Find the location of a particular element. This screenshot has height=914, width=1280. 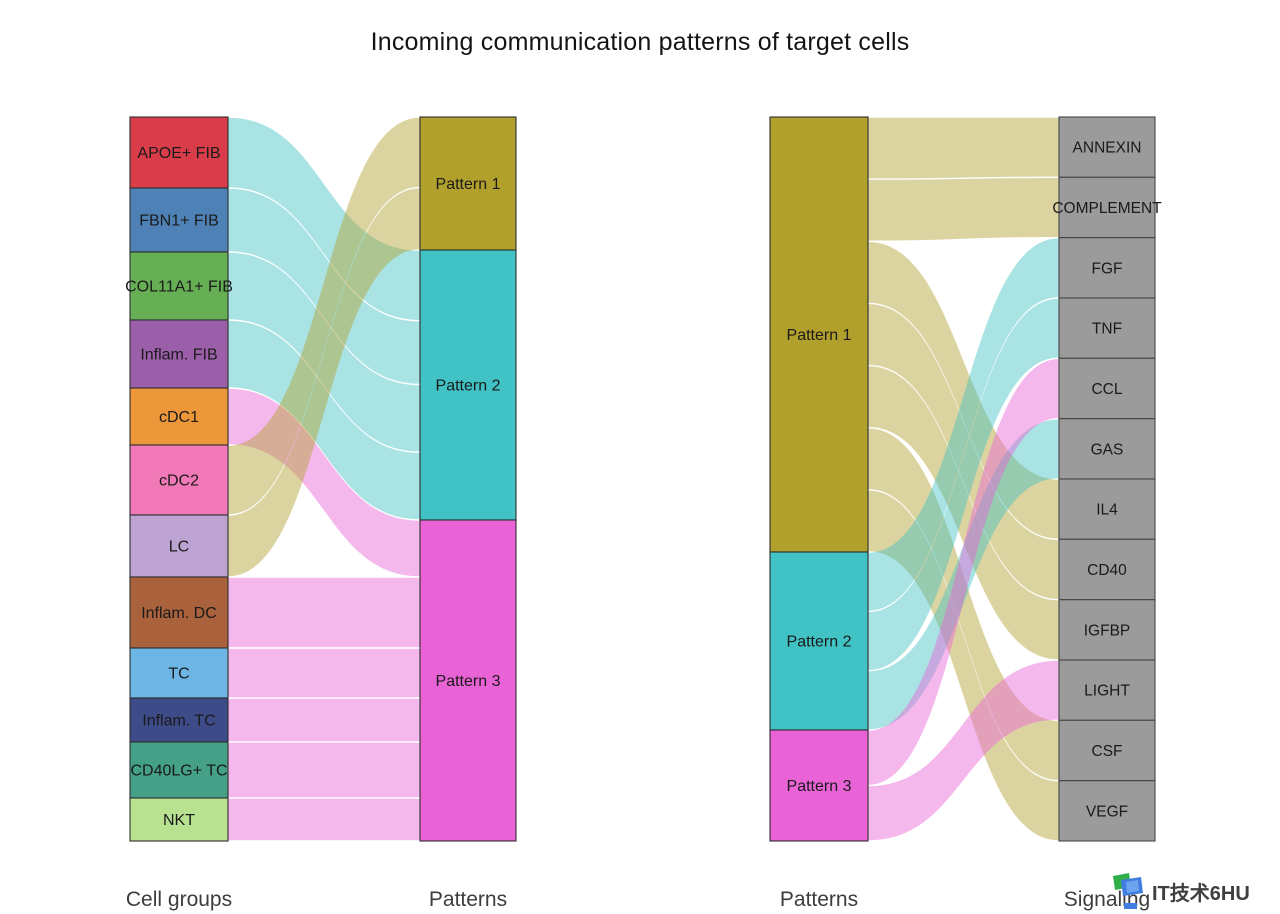

node-label-complement: COMPLEMENT is located at coordinates (1107, 208).